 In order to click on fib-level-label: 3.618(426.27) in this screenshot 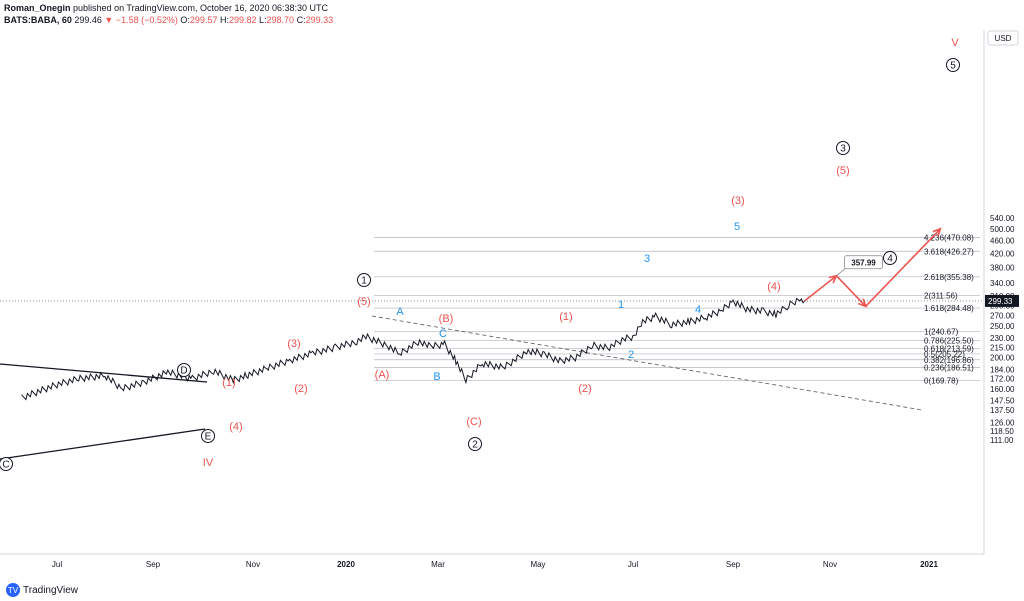, I will do `click(949, 251)`.